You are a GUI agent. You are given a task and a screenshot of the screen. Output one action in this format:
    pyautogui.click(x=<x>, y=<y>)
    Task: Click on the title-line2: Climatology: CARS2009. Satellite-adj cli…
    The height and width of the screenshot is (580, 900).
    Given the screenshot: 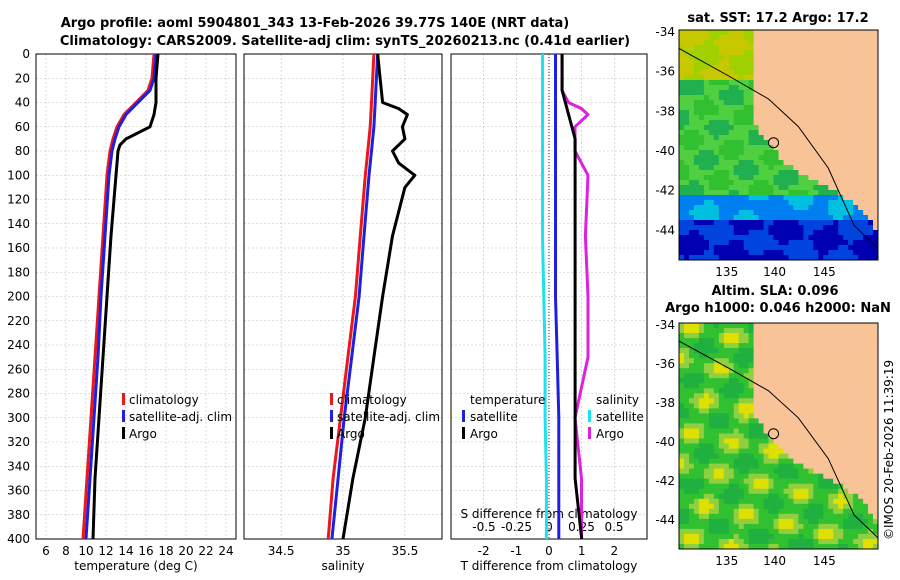 What is the action you would take?
    pyautogui.click(x=345, y=41)
    